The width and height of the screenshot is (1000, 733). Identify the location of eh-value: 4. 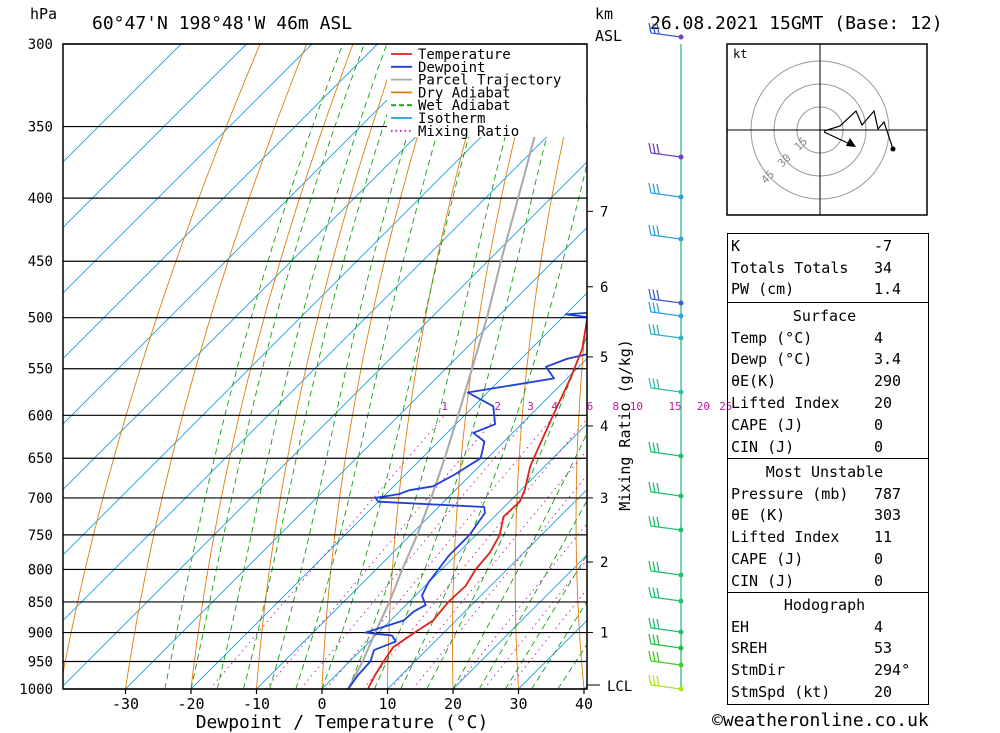
(879, 626).